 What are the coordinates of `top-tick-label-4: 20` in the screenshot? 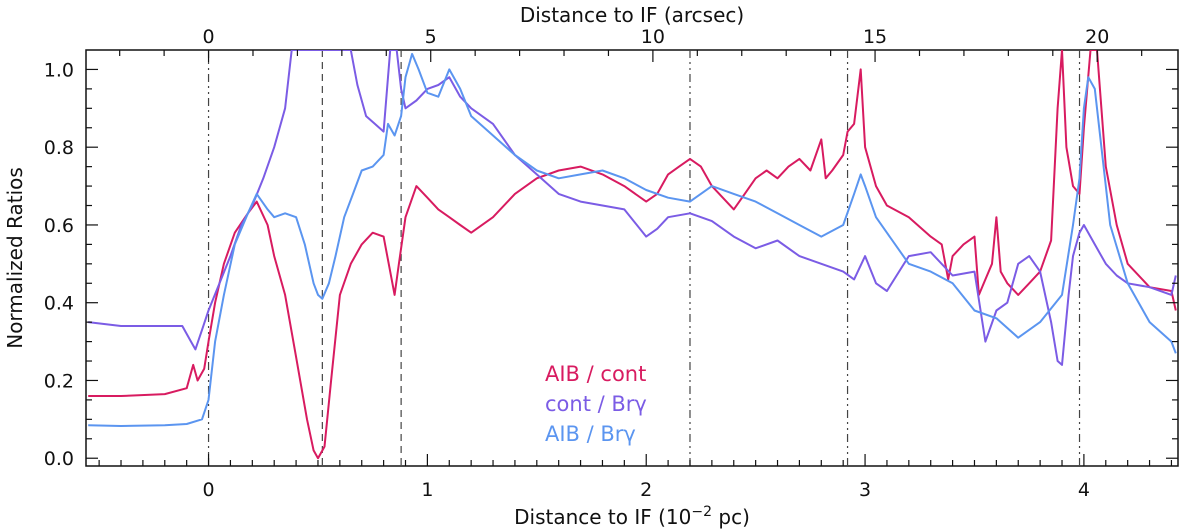 It's located at (1097, 37).